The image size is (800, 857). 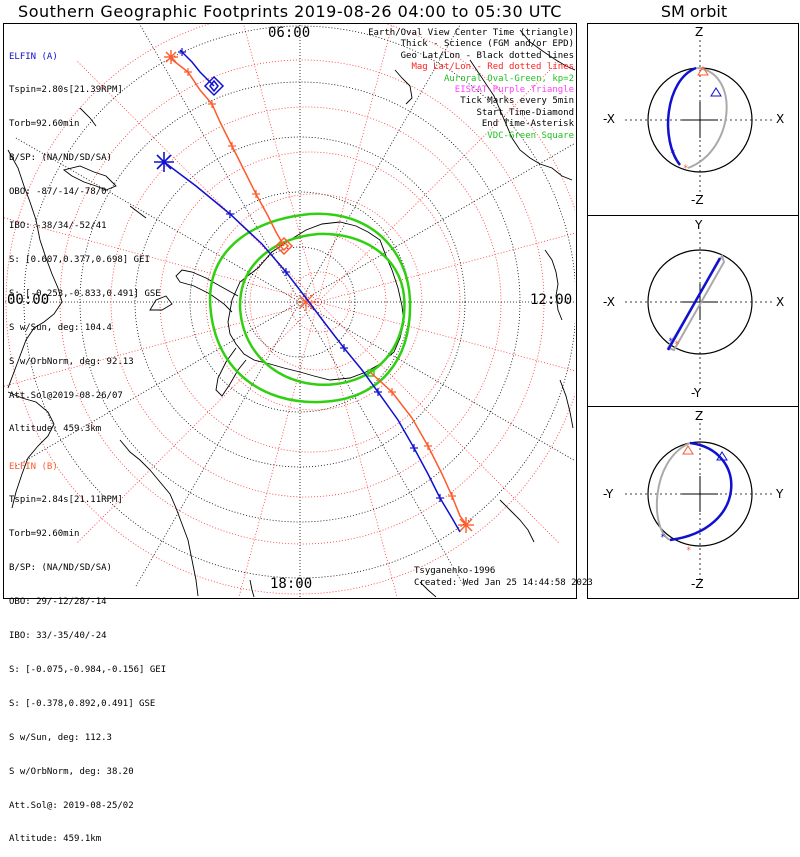 What do you see at coordinates (609, 119) in the screenshot?
I see `orbit1-left-label: -X` at bounding box center [609, 119].